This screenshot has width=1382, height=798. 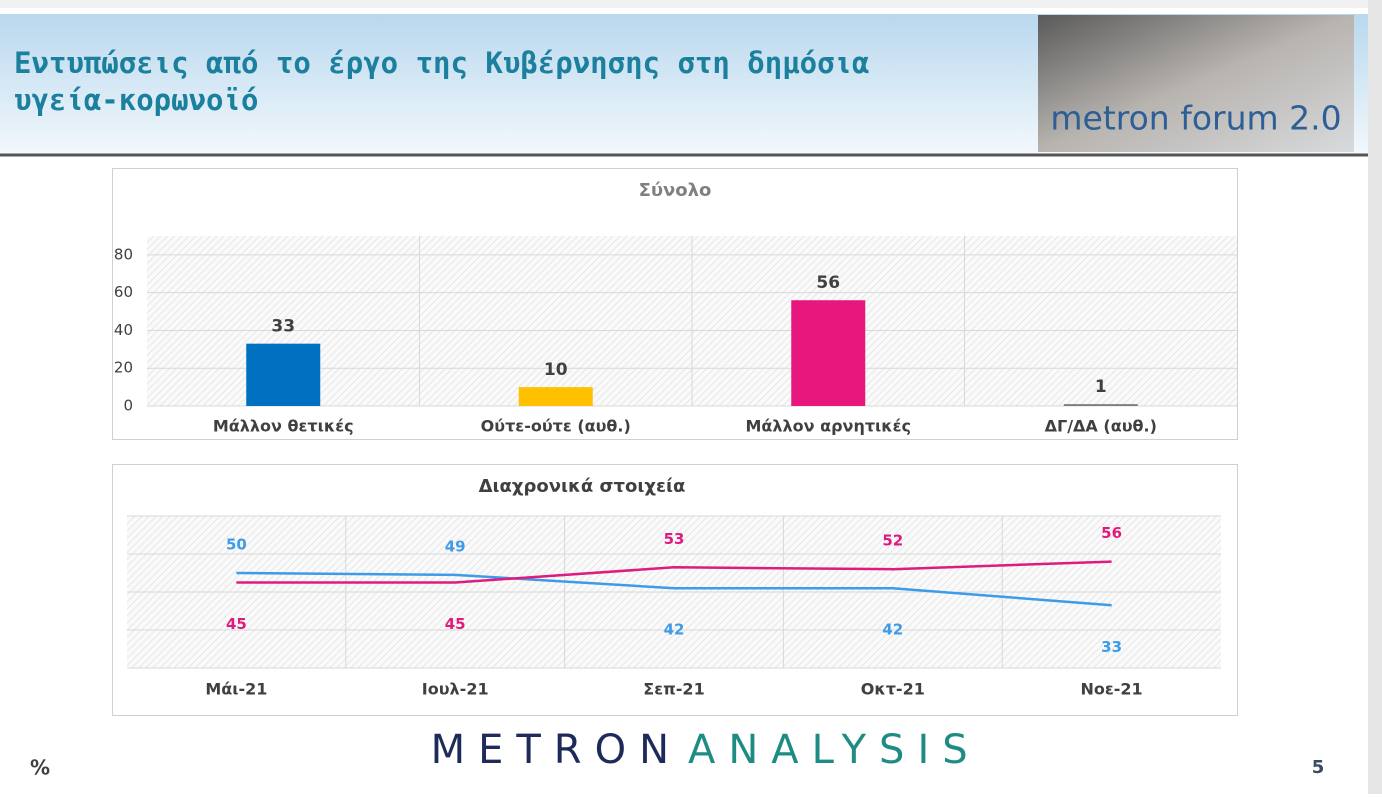 I want to click on x-tick-label: Οκτ-21, so click(x=893, y=689).